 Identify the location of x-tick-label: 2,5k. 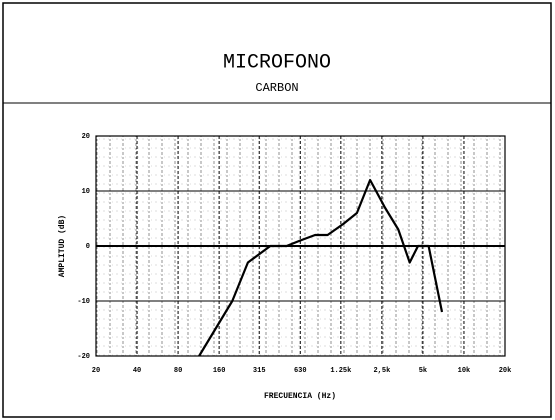
(381, 371).